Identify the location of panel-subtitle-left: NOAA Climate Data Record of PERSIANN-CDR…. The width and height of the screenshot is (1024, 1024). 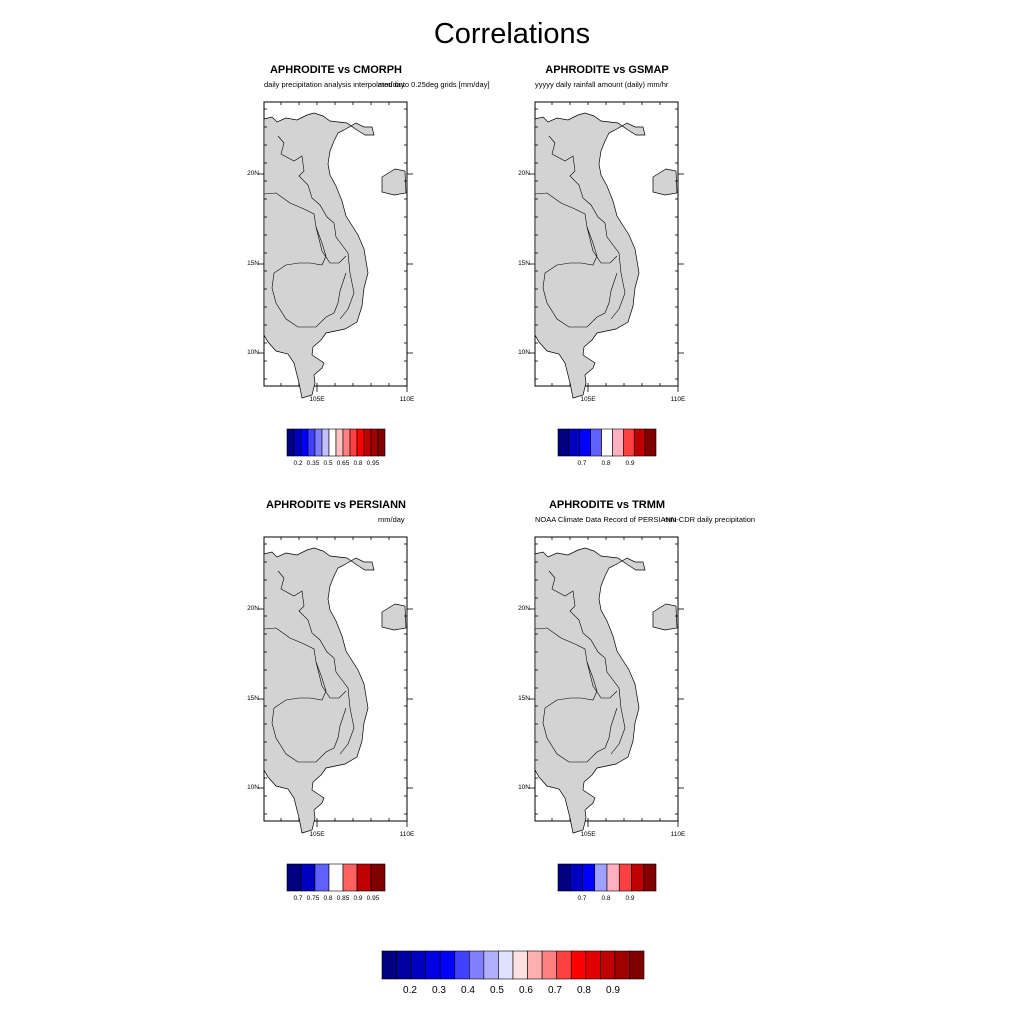
(645, 519).